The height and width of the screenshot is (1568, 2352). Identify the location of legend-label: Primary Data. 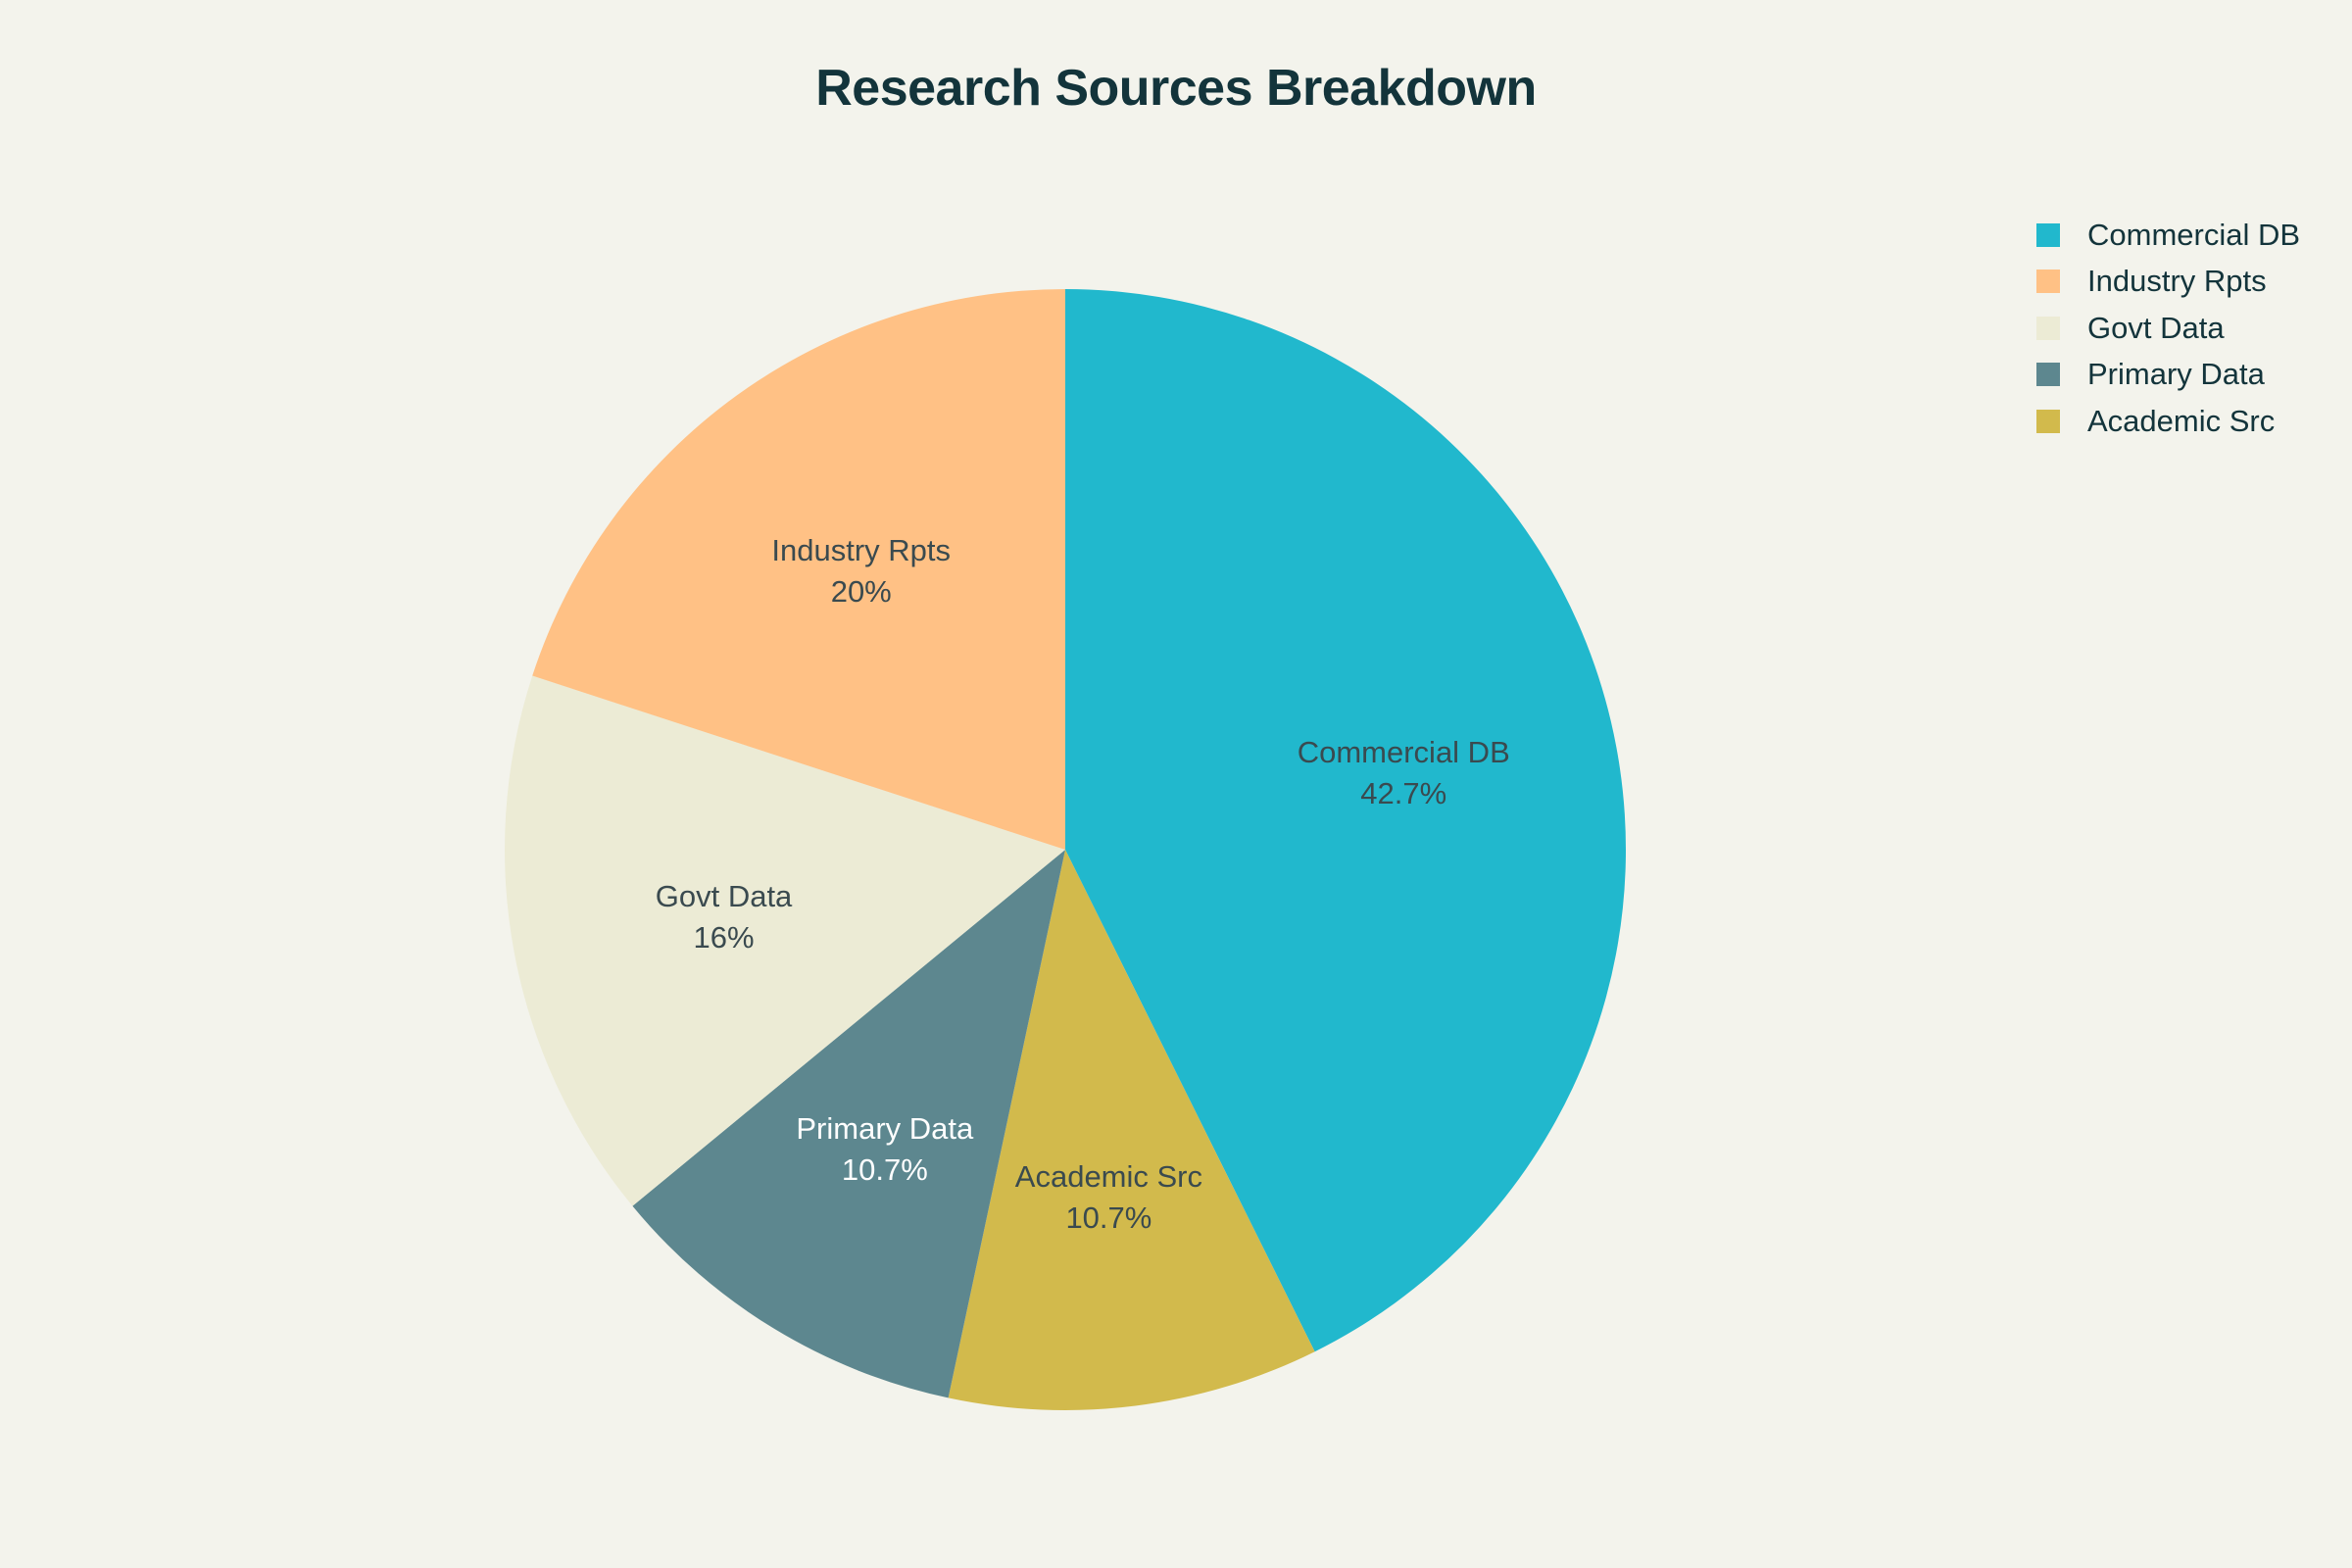
(2176, 374).